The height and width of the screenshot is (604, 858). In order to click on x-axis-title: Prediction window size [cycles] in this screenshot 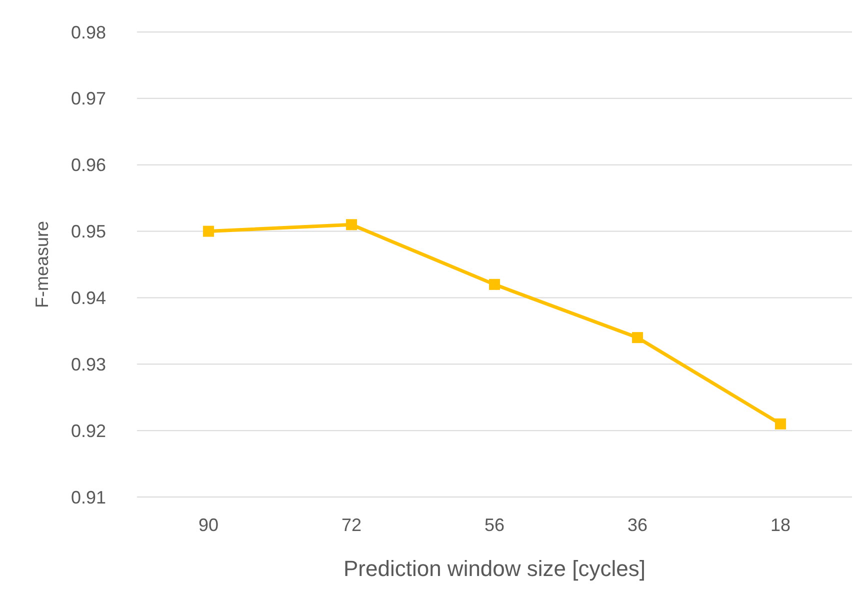, I will do `click(494, 568)`.